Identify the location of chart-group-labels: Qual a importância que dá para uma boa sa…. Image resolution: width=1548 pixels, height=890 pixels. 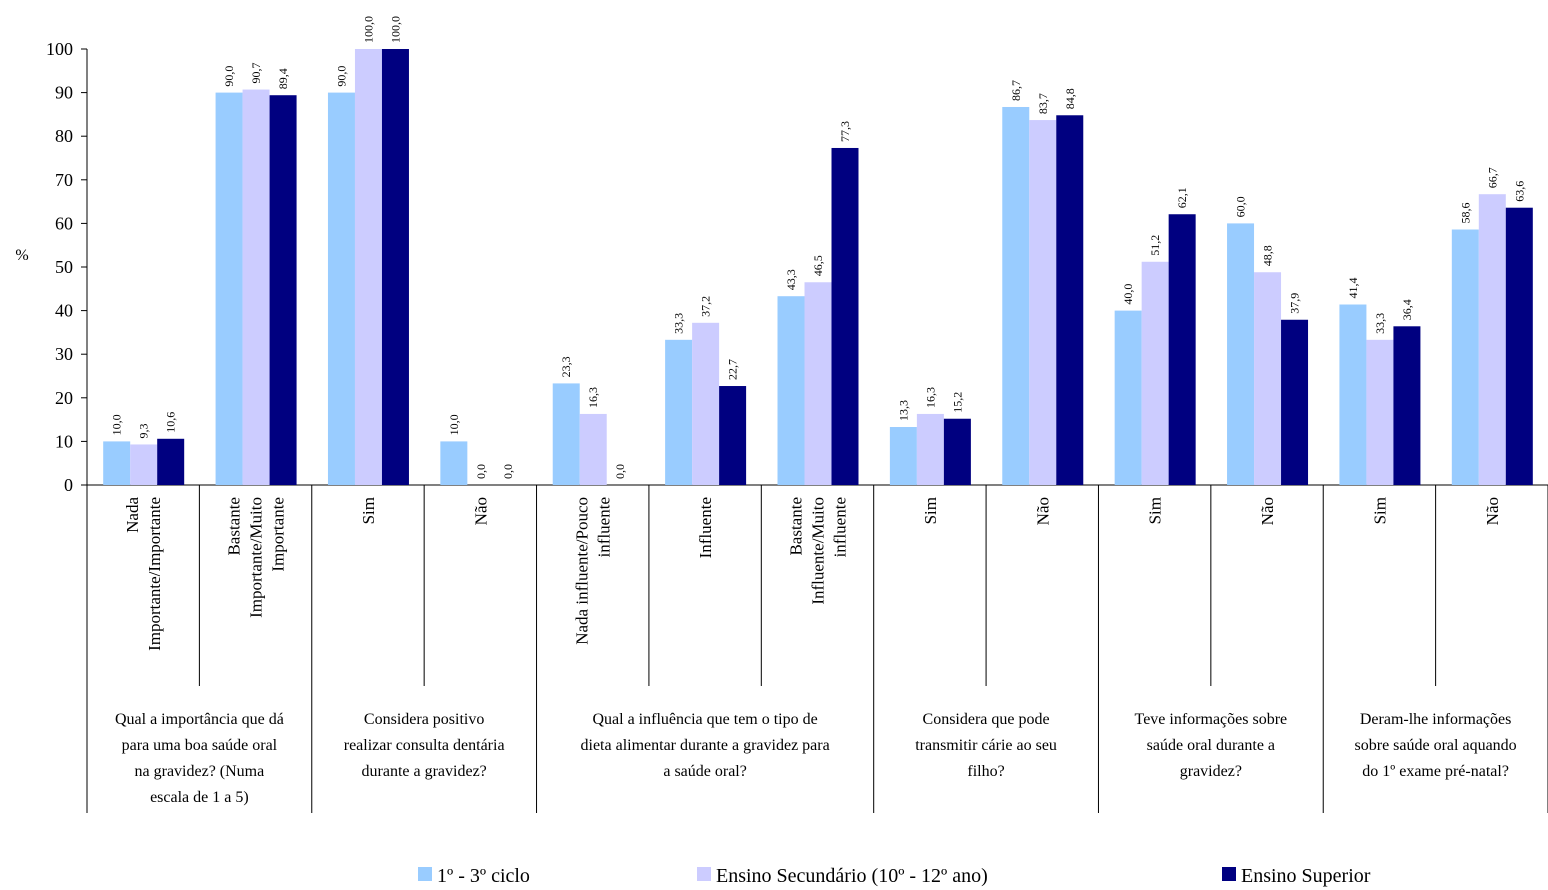
(816, 758).